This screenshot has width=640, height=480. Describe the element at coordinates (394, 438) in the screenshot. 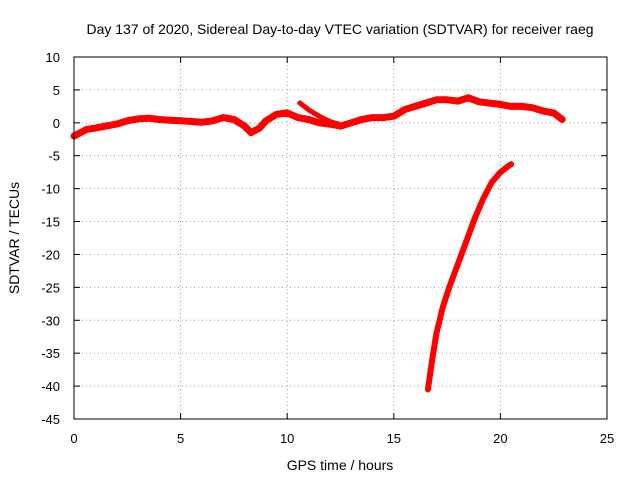

I see `x-tick-label: 15` at that location.